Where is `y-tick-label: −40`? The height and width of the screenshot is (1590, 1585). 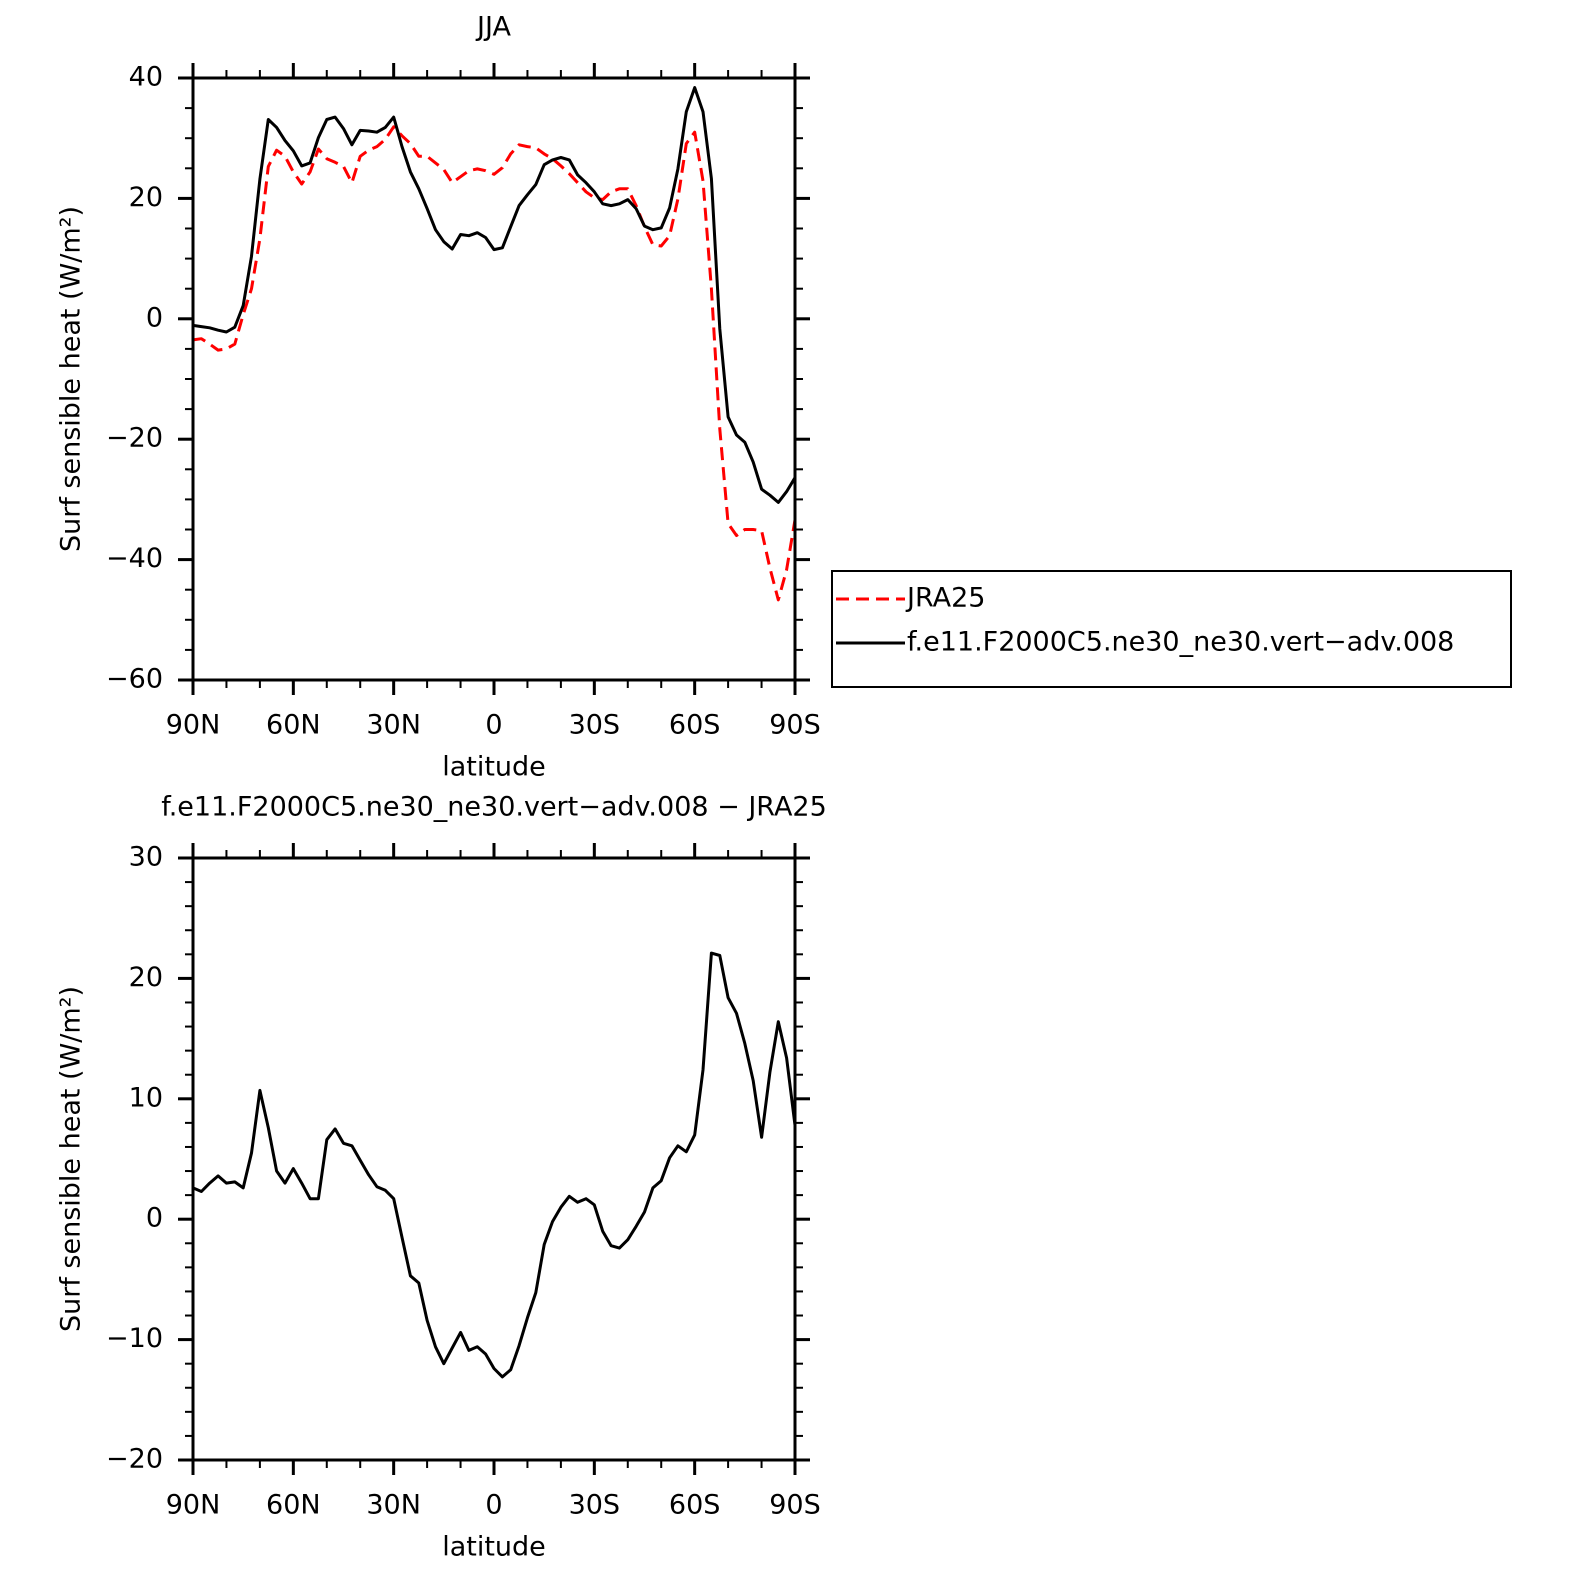
y-tick-label: −40 is located at coordinates (134, 558).